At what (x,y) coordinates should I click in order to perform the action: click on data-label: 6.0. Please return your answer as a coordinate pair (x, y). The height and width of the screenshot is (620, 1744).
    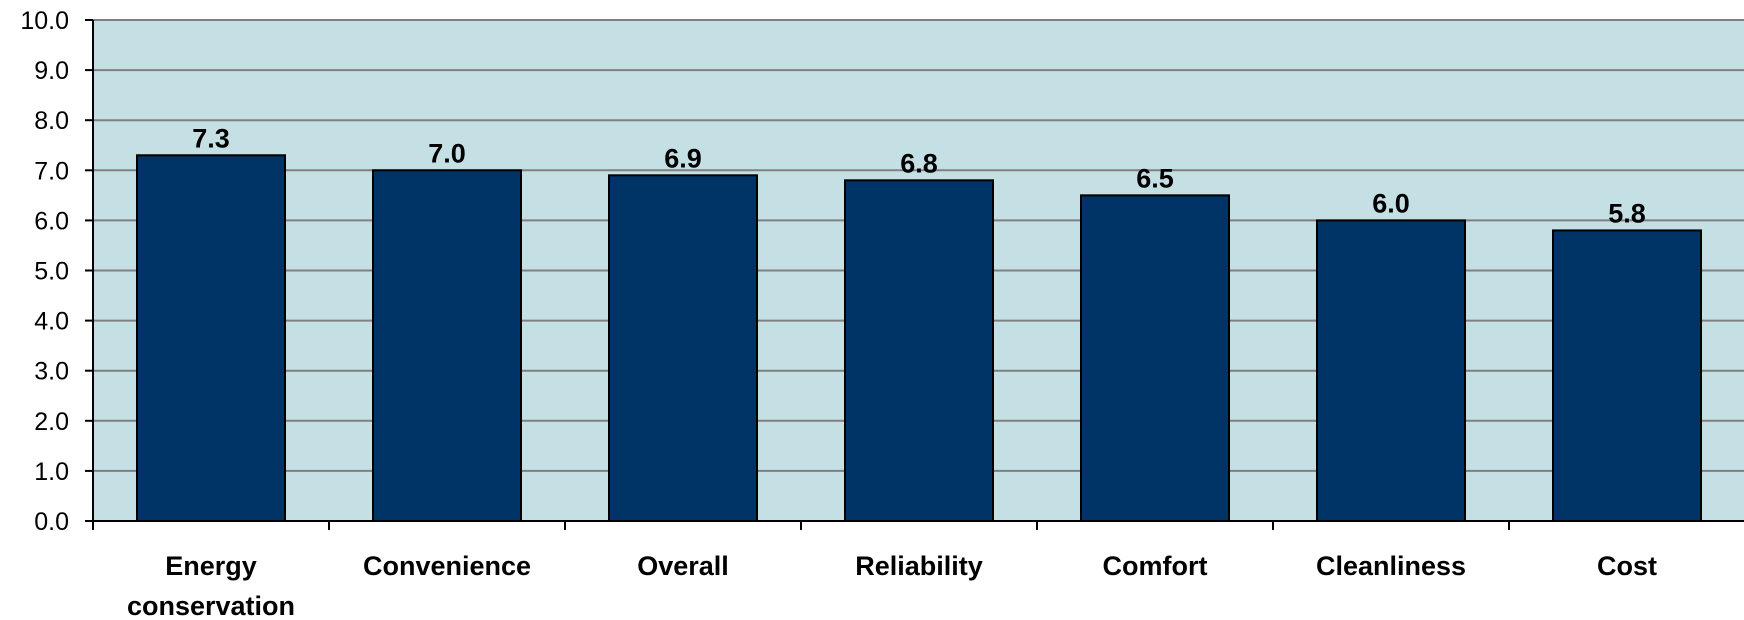
    Looking at the image, I should click on (1391, 203).